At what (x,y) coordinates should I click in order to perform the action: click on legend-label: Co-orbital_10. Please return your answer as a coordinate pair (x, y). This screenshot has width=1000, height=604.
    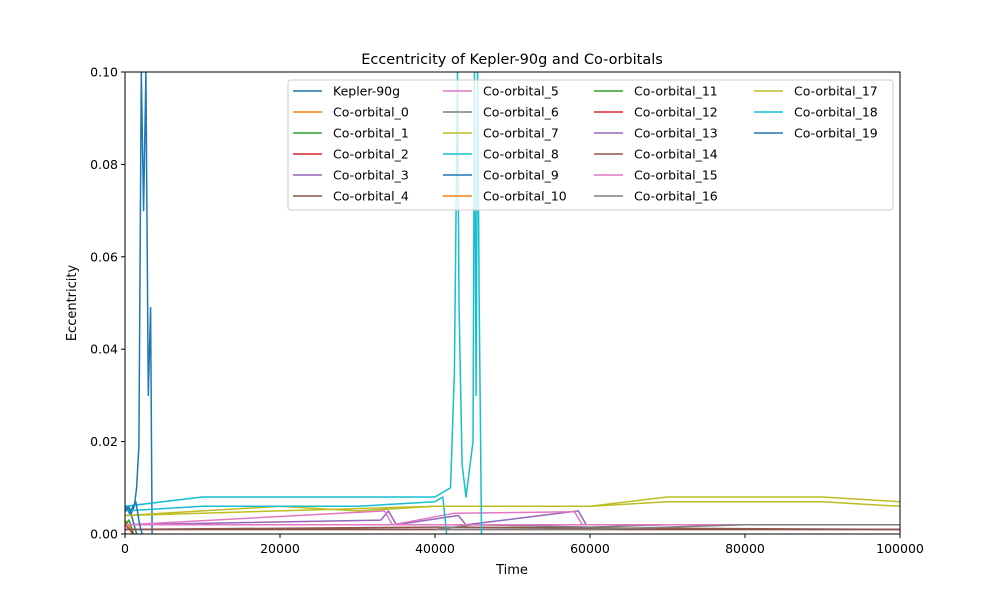
    Looking at the image, I should click on (525, 196).